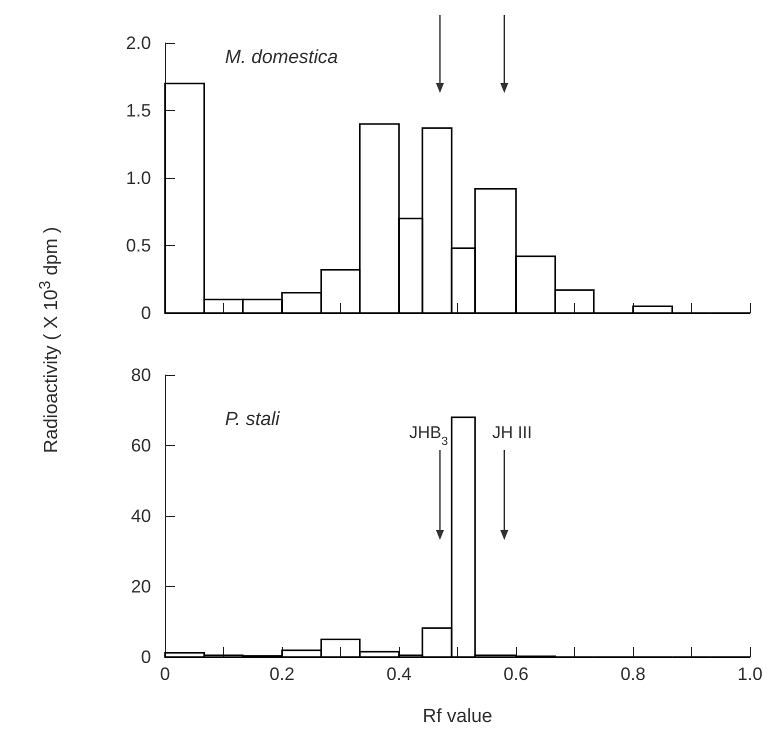 The image size is (774, 742). I want to click on y-tick-label: 0.5, so click(138, 246).